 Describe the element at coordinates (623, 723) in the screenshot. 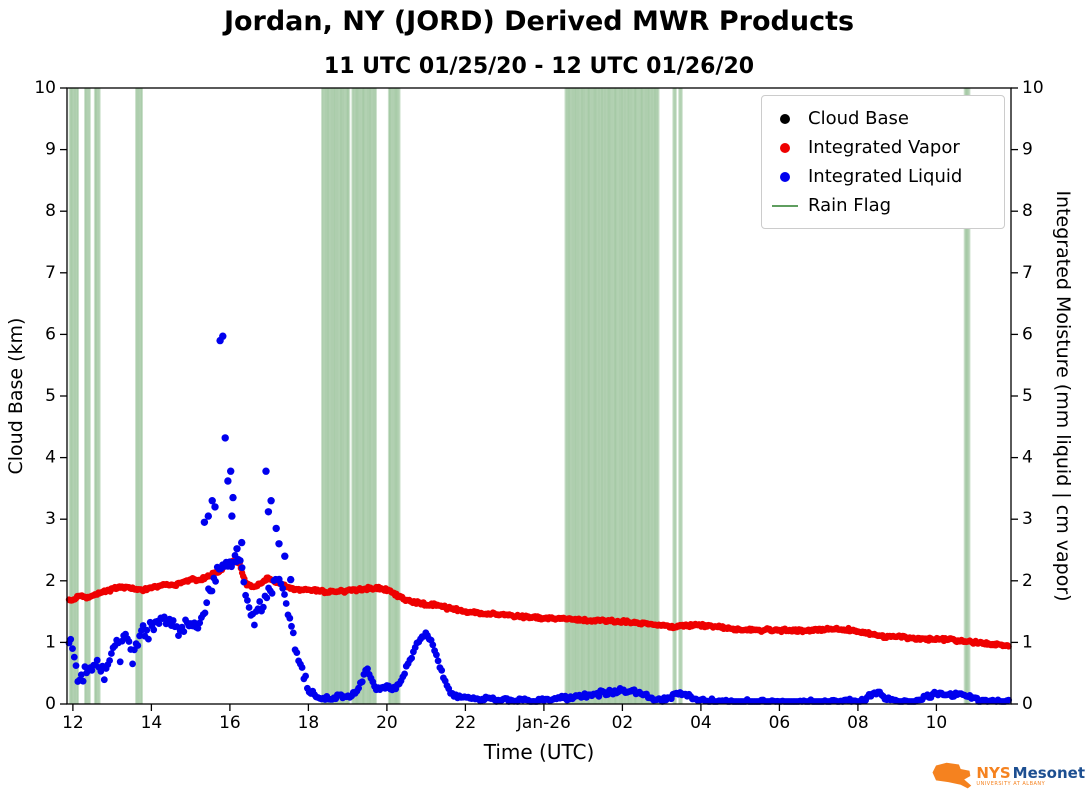

I see `x-tick-label: 02` at that location.